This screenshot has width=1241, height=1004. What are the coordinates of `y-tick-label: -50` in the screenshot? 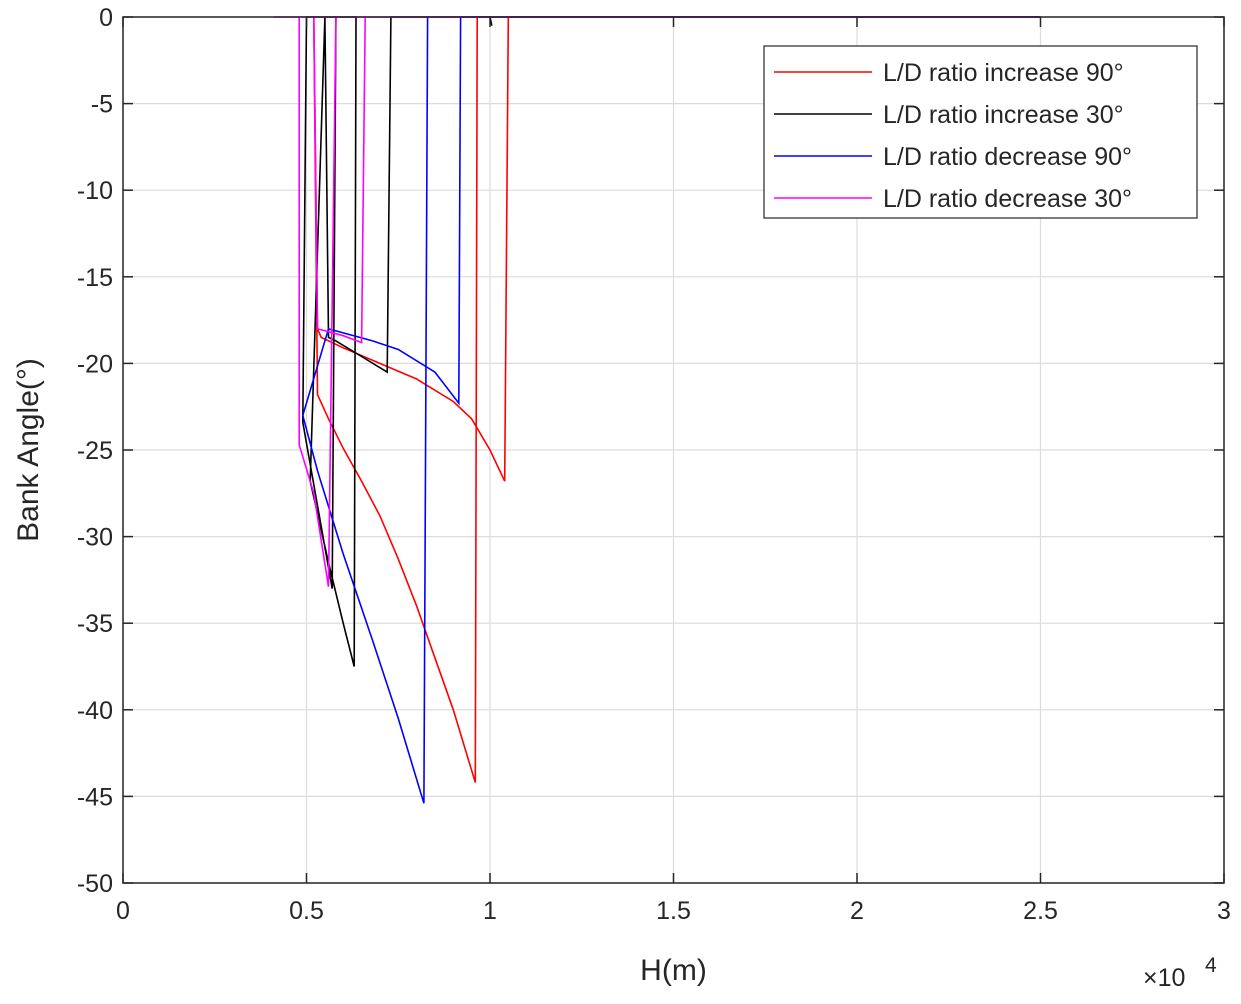 It's located at (95, 884).